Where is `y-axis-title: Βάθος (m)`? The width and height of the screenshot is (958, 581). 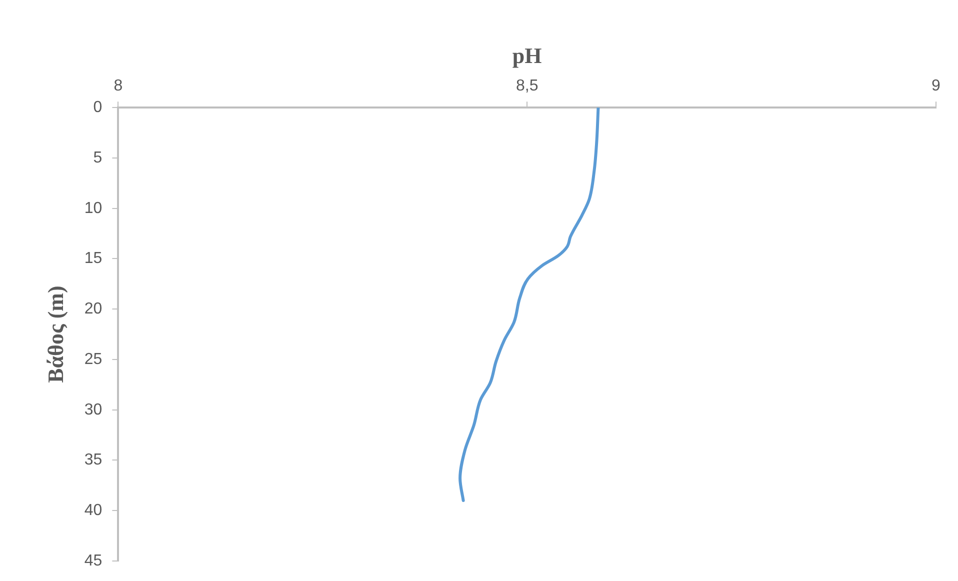 y-axis-title: Βάθος (m) is located at coordinates (55, 334).